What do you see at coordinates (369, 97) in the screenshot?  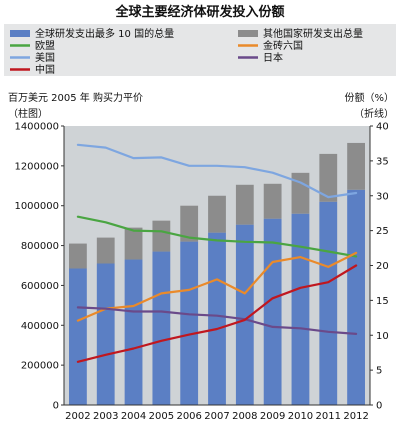 I see `right-axis-caption: 份额（%）` at bounding box center [369, 97].